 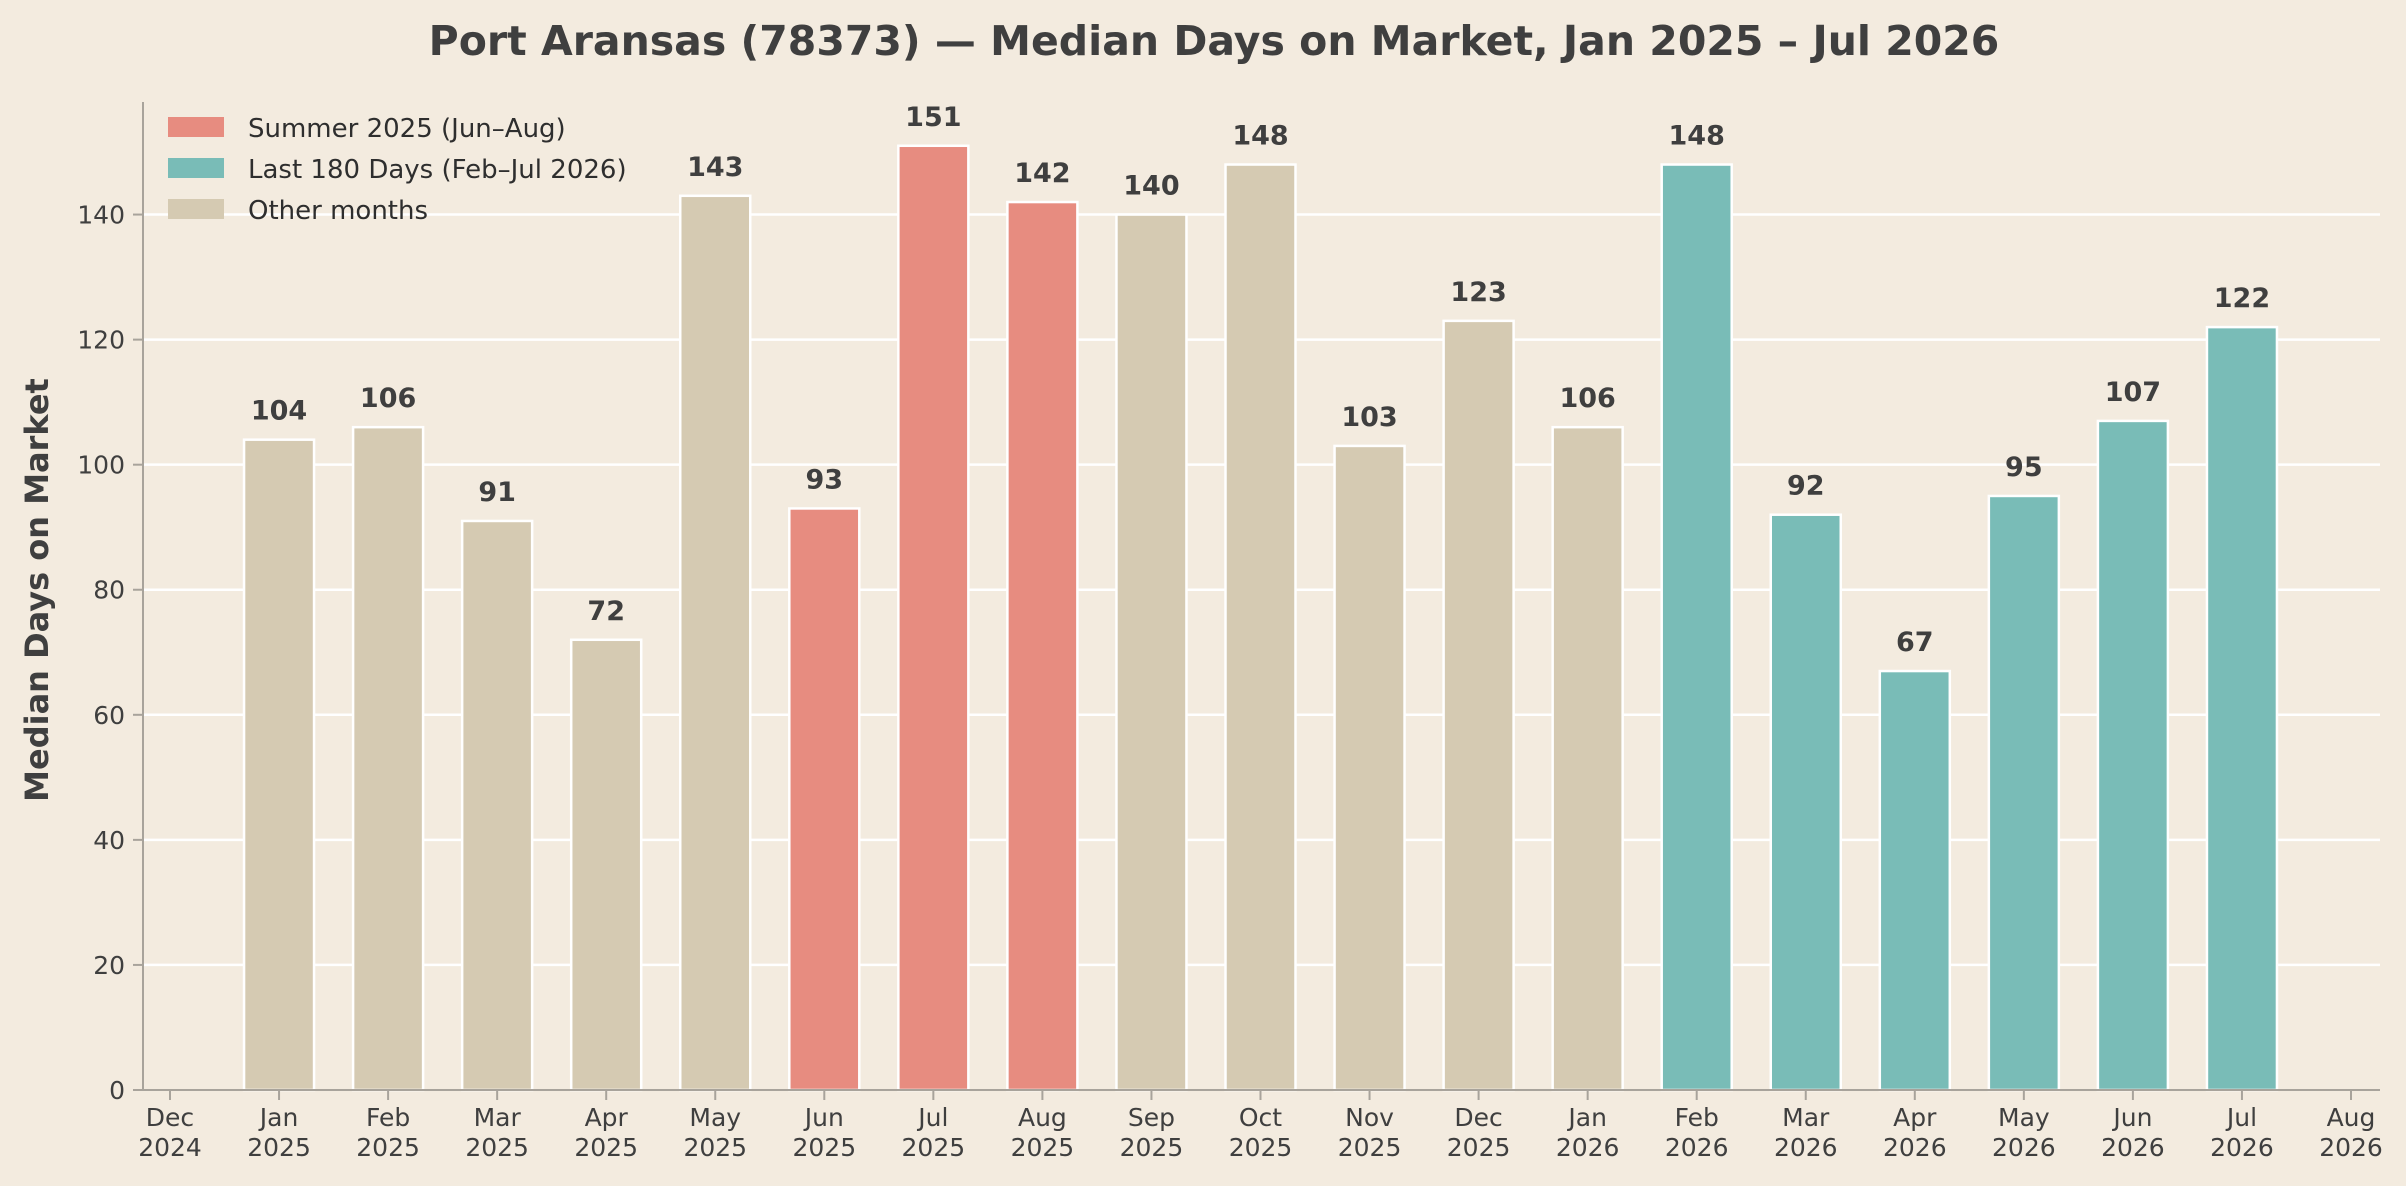 What do you see at coordinates (109, 840) in the screenshot?
I see `y-tick-label: 40` at bounding box center [109, 840].